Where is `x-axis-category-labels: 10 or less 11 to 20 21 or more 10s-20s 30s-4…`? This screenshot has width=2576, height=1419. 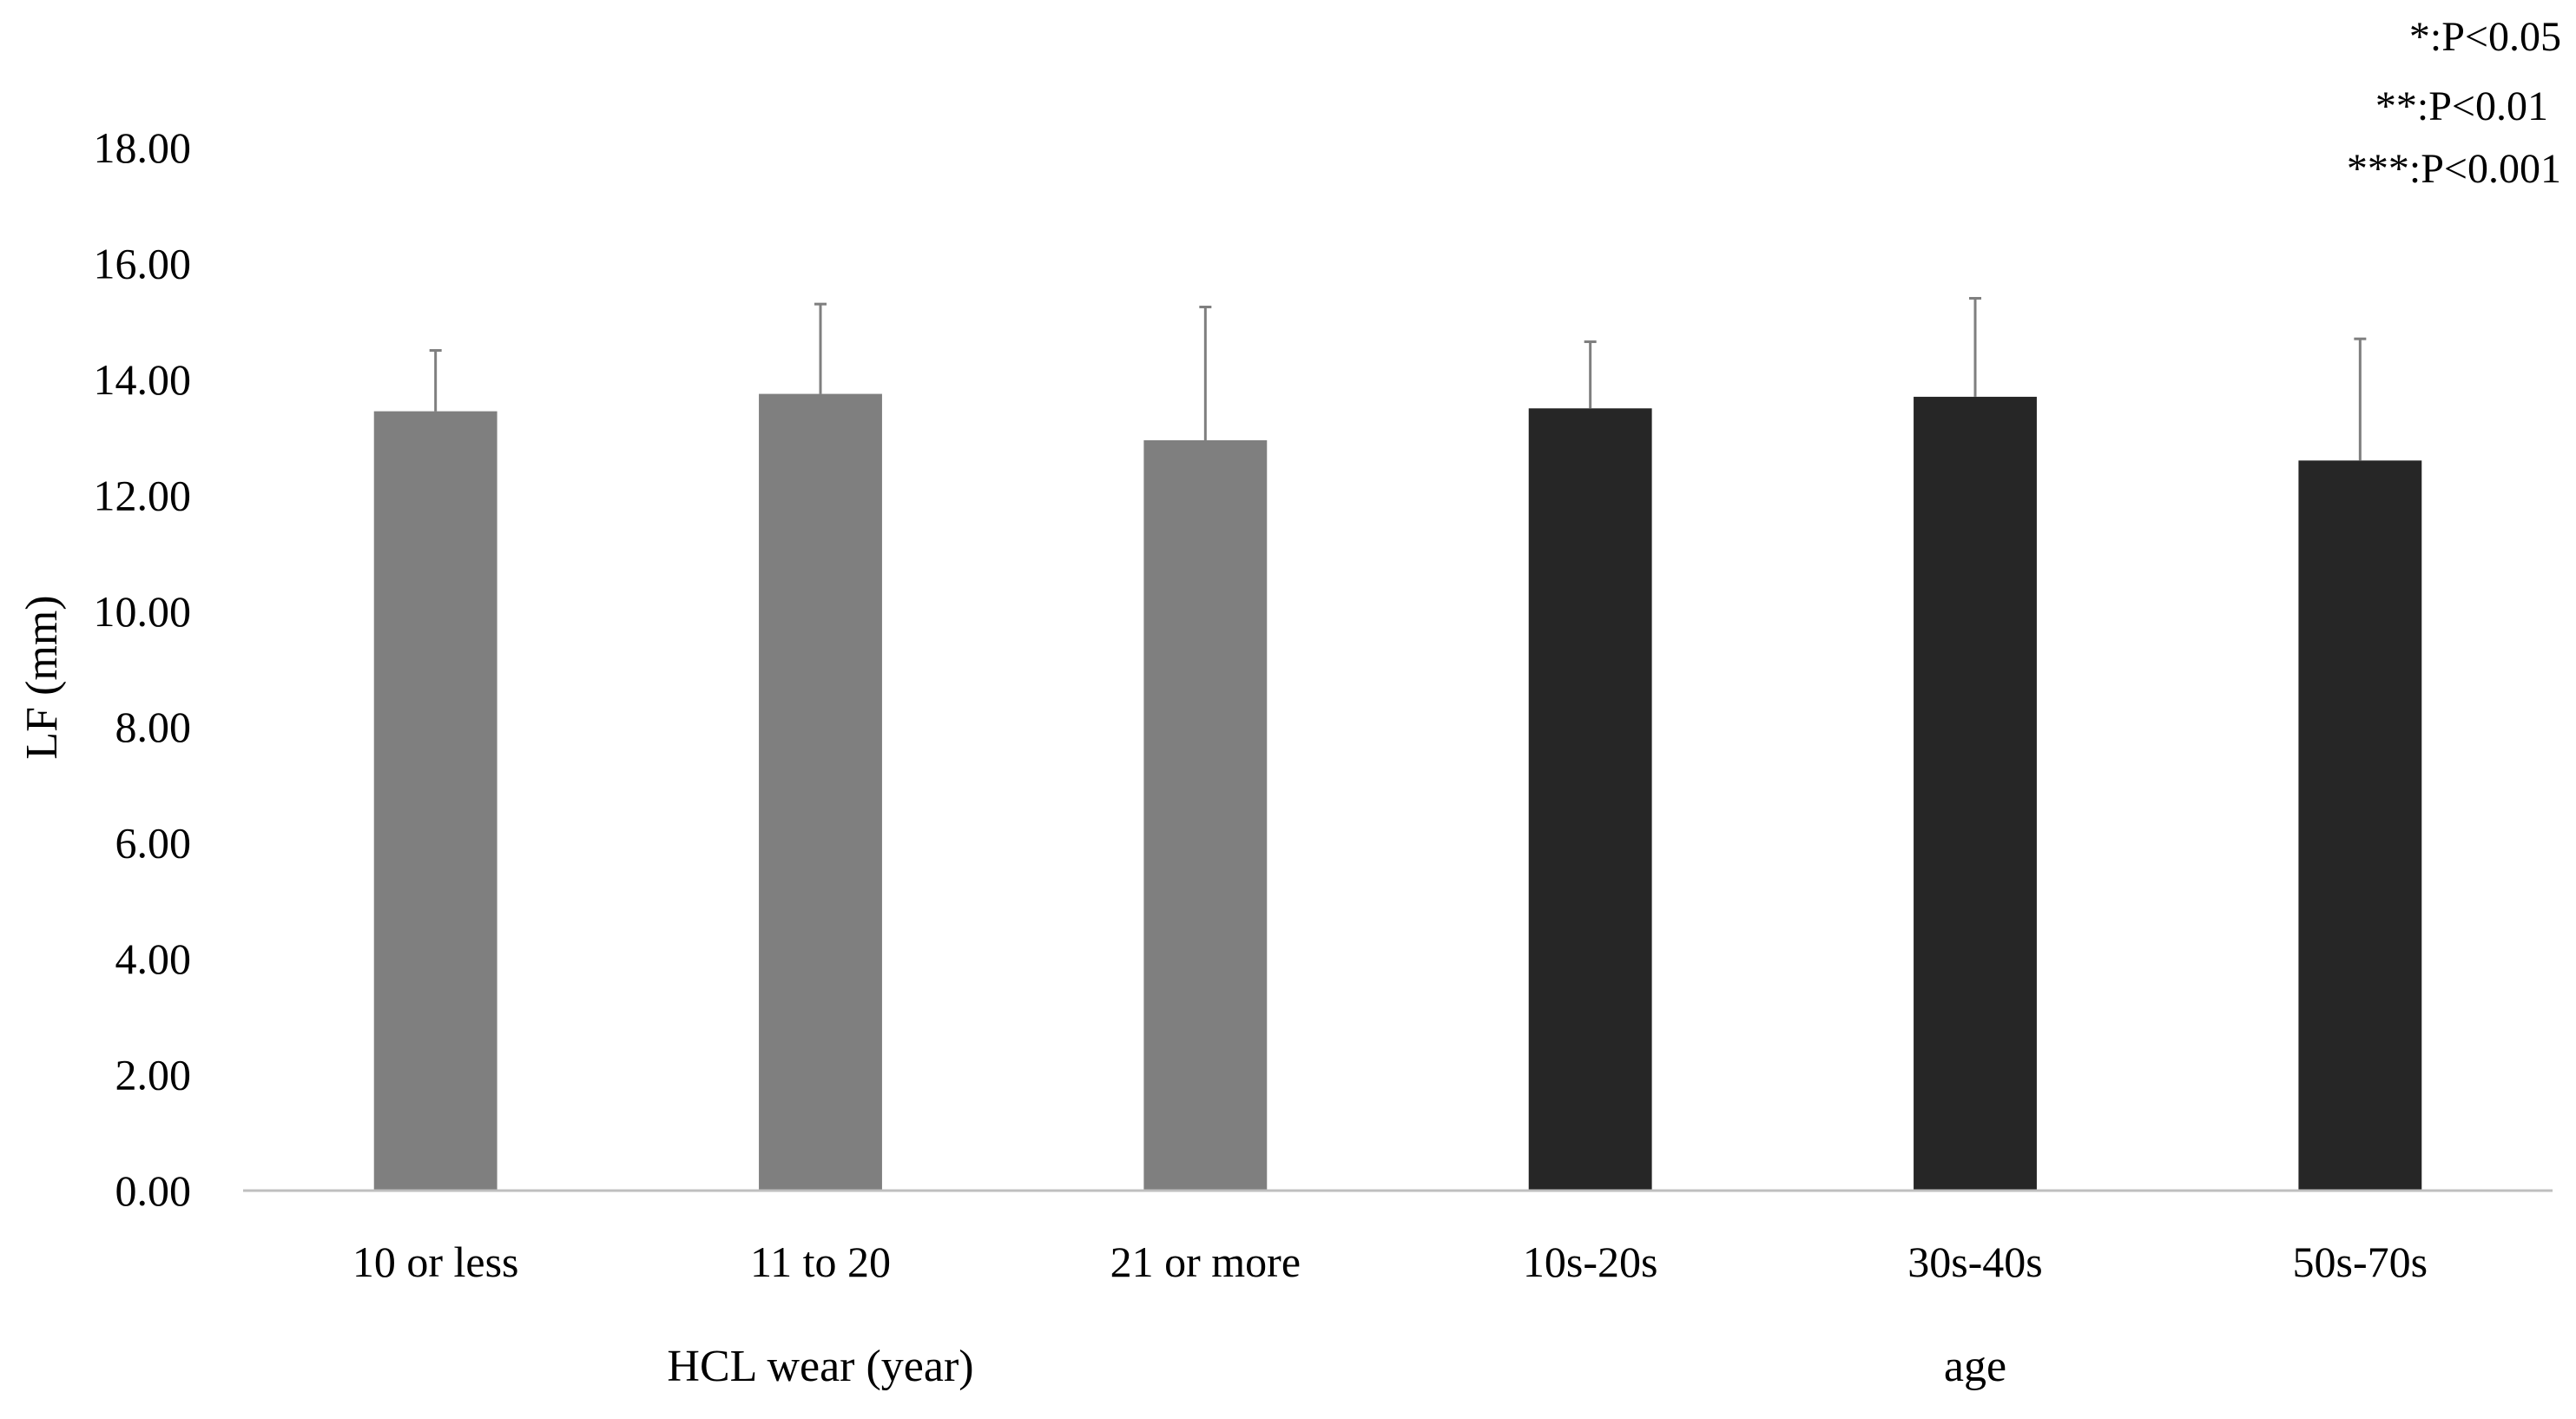 x-axis-category-labels: 10 or less 11 to 20 21 or more 10s-20s 30s-4… is located at coordinates (1390, 1262).